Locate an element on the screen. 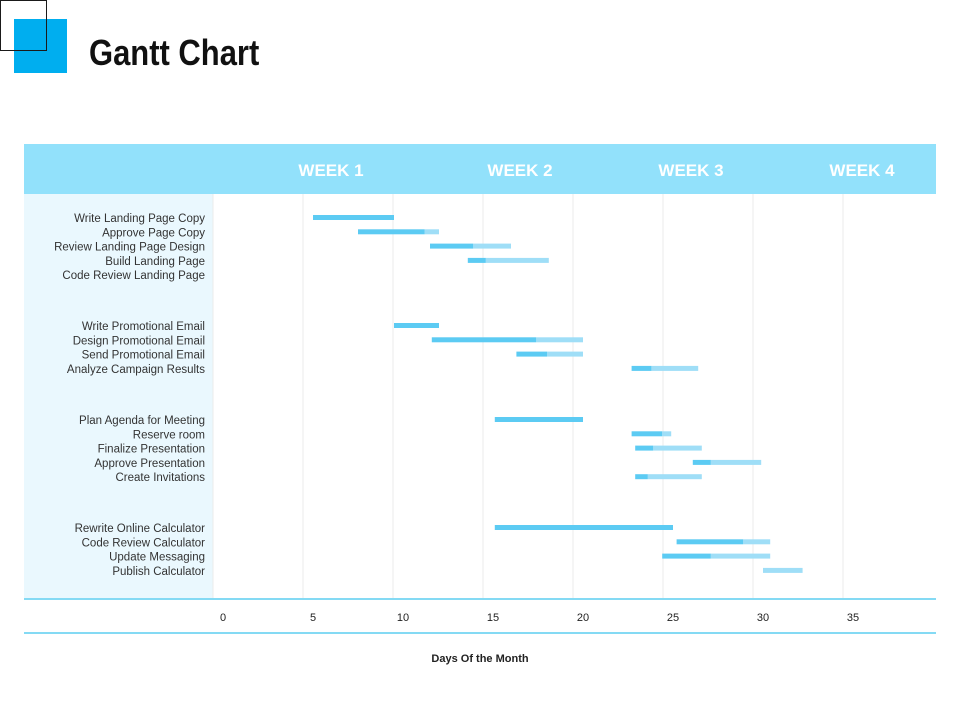 This screenshot has height=720, width=960. task-label: Plan Agenda for Meeting is located at coordinates (142, 421).